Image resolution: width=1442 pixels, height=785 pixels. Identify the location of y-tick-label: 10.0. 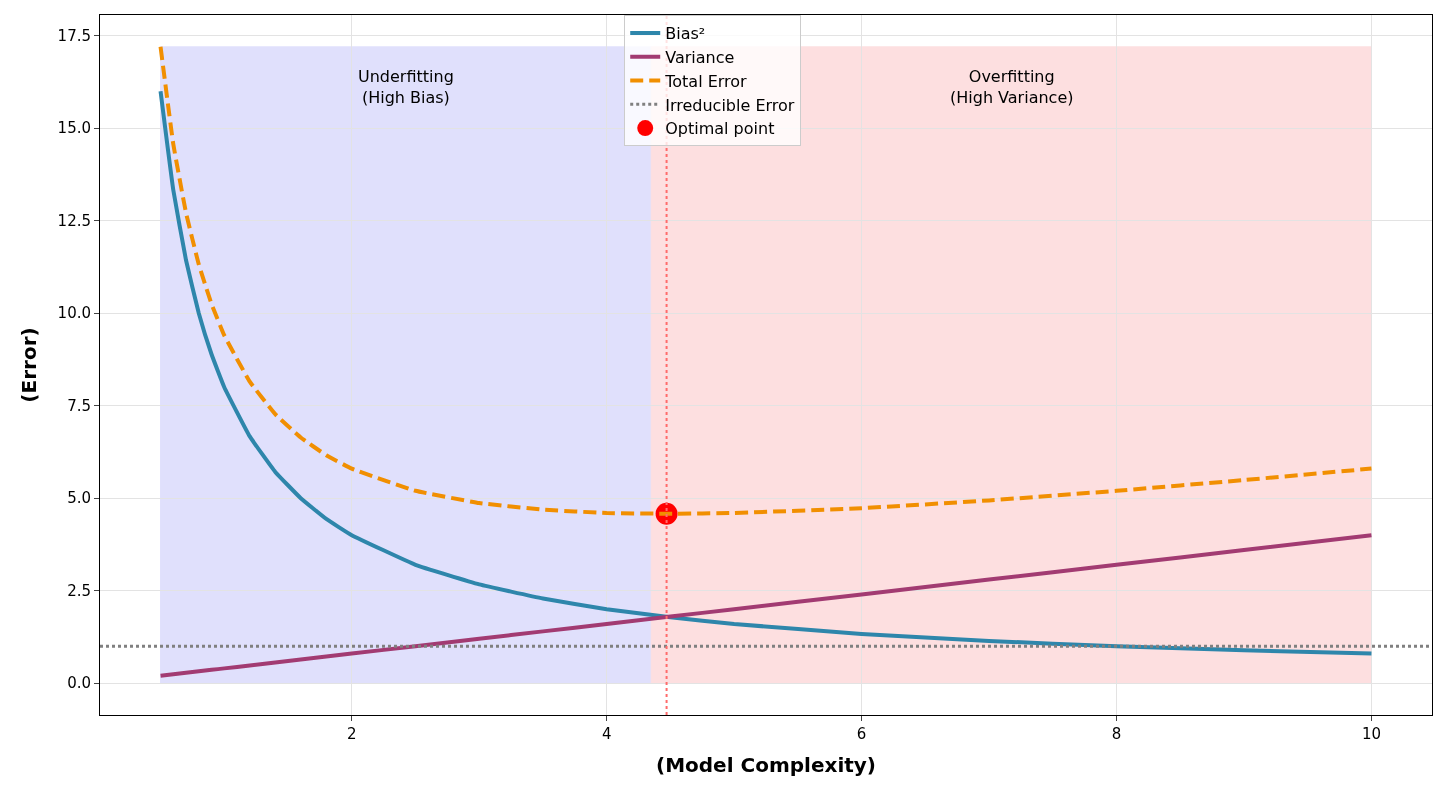
(74, 313).